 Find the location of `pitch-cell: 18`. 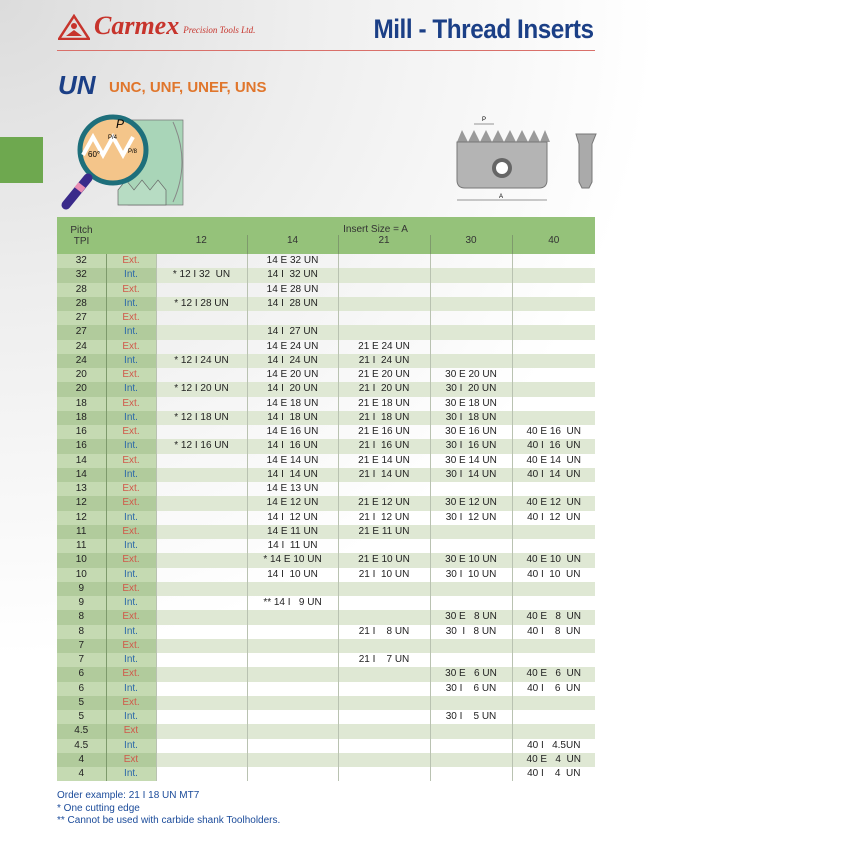

pitch-cell: 18 is located at coordinates (81, 417).